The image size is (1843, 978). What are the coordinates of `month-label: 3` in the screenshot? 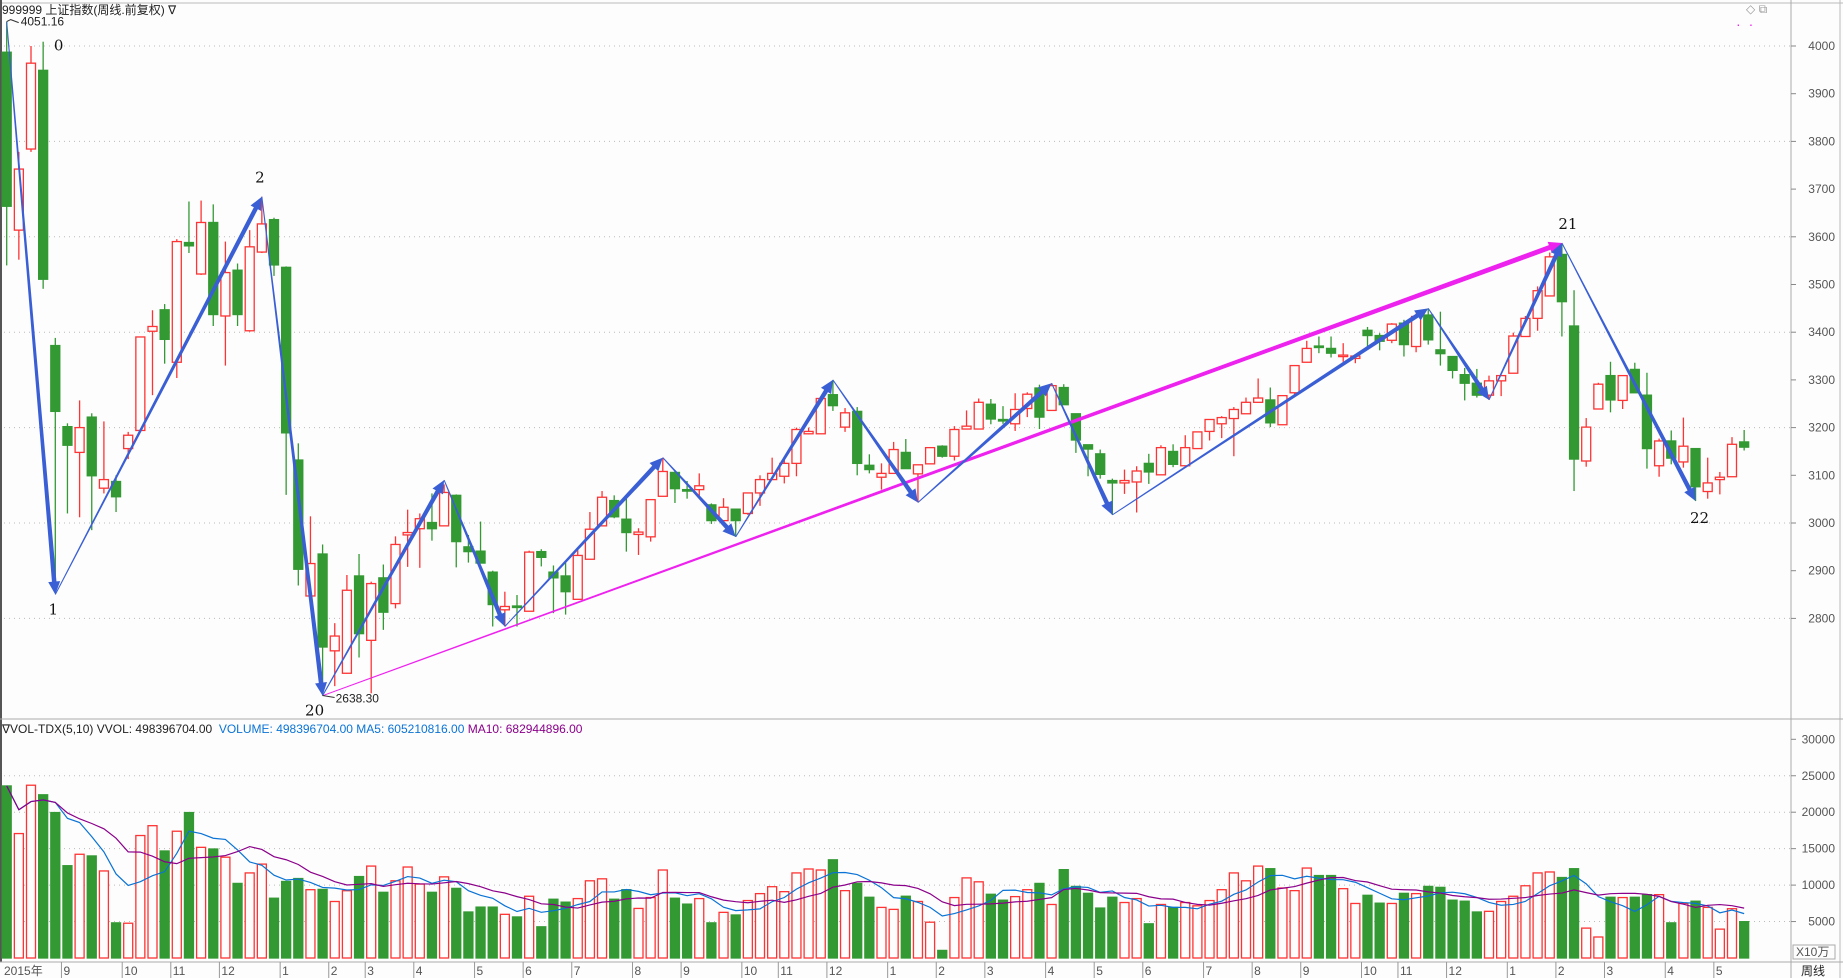 It's located at (370, 971).